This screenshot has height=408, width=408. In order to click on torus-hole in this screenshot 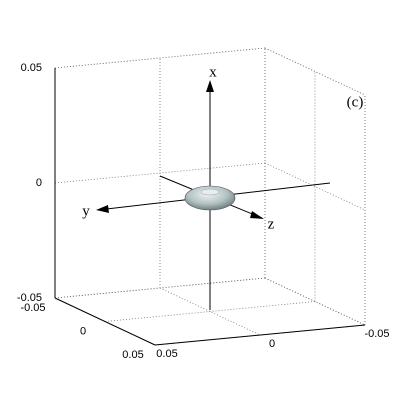, I will do `click(210, 192)`.